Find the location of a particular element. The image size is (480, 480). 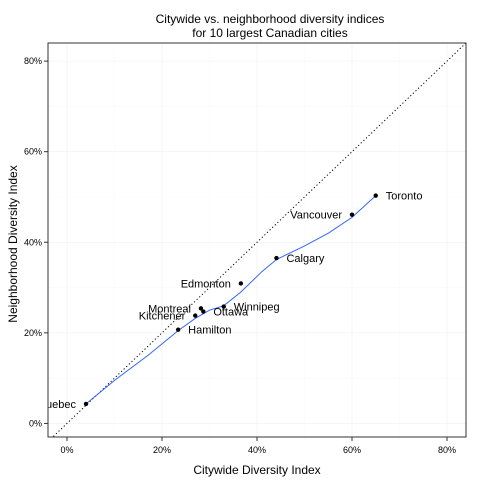

y-tick-label: 40% is located at coordinates (33, 242).